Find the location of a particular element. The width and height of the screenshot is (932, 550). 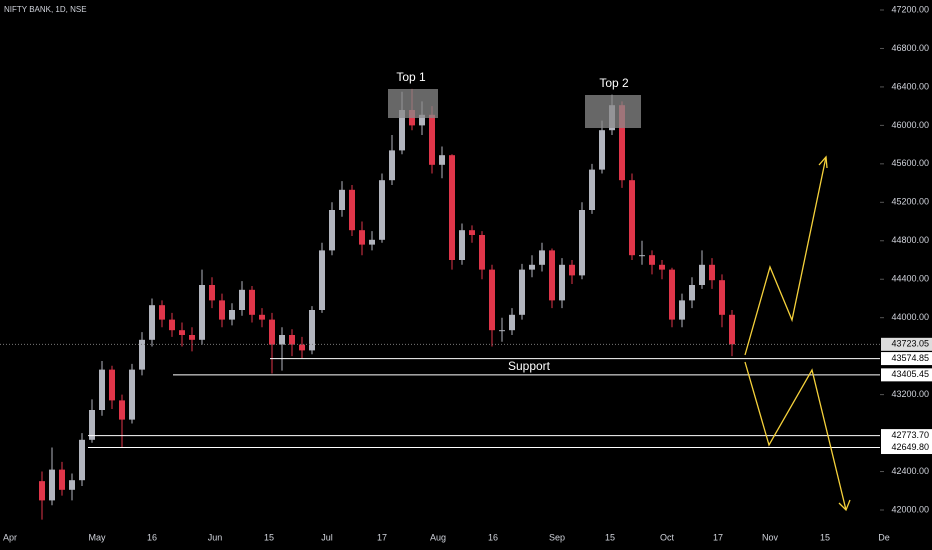

annotation: Top 2 is located at coordinates (614, 83).